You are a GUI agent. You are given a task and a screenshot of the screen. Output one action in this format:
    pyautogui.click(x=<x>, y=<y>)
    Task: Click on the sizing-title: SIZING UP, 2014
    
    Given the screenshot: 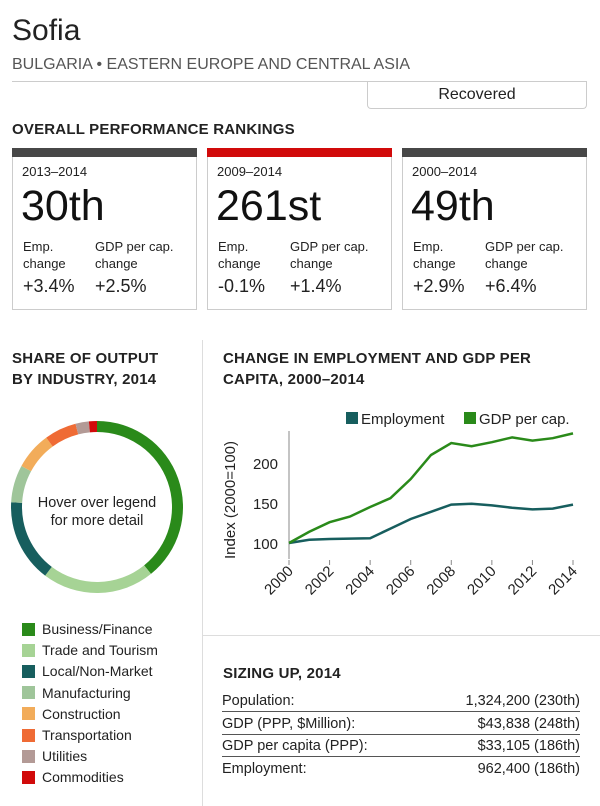 What is the action you would take?
    pyautogui.click(x=282, y=673)
    